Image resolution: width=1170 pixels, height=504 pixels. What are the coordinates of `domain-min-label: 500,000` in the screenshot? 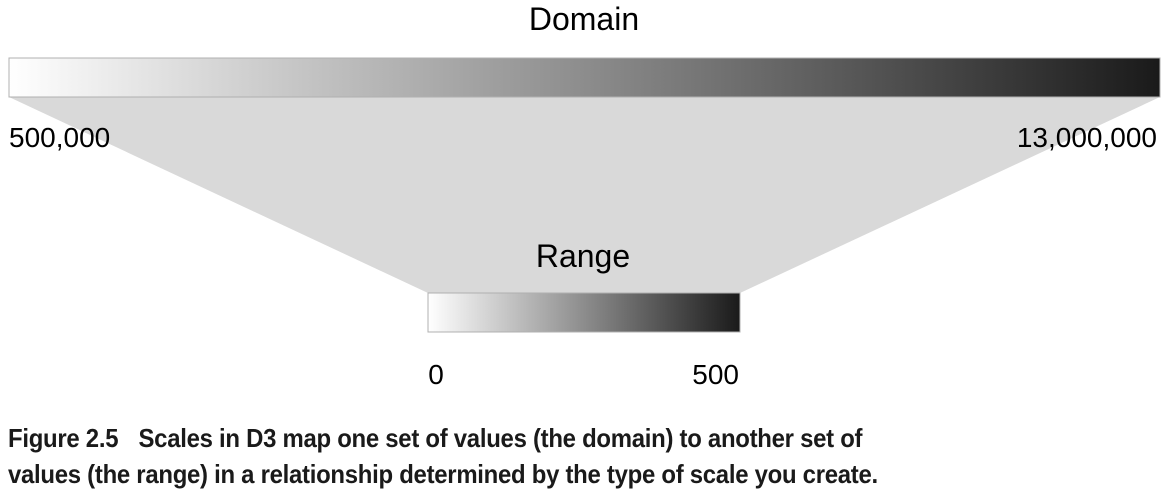 It's located at (59, 137).